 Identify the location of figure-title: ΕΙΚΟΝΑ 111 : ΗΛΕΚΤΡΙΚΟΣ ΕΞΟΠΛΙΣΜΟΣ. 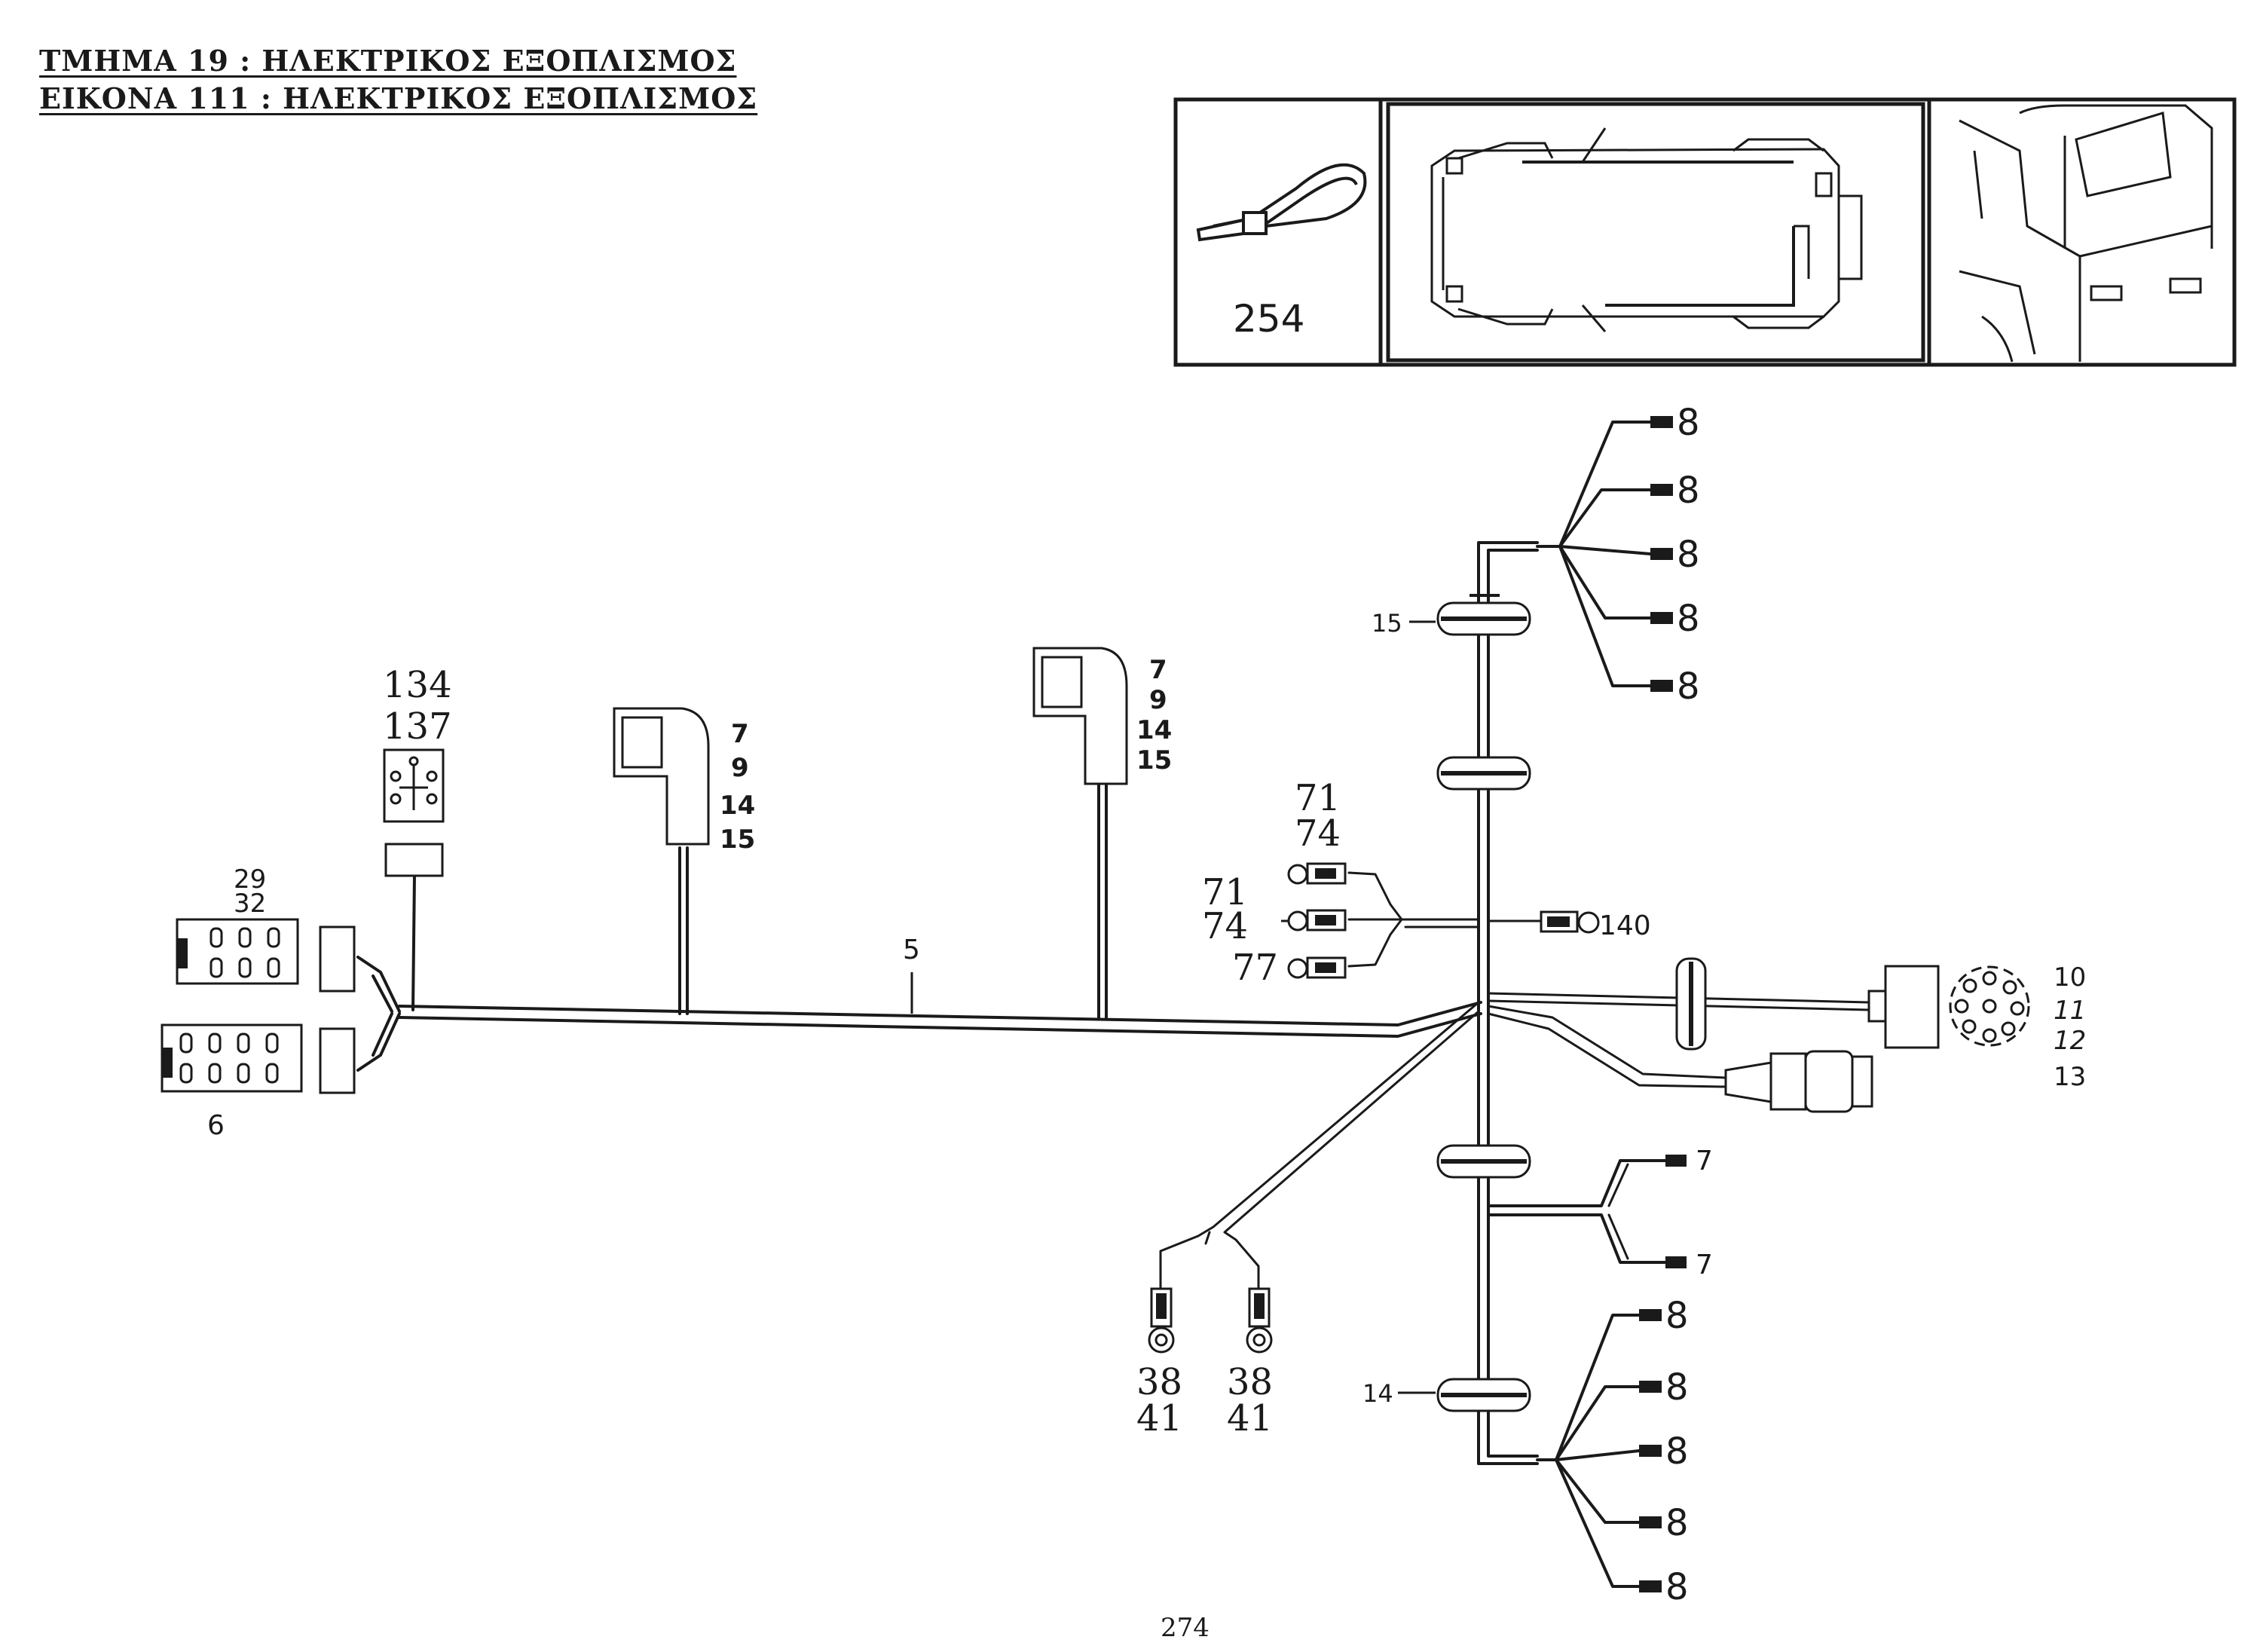
(398, 98).